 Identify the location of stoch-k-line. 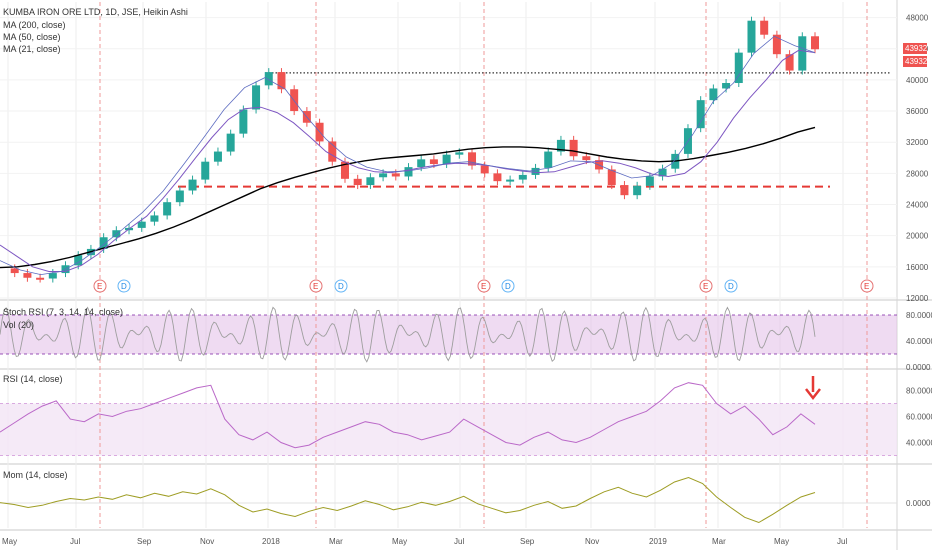
(408, 334).